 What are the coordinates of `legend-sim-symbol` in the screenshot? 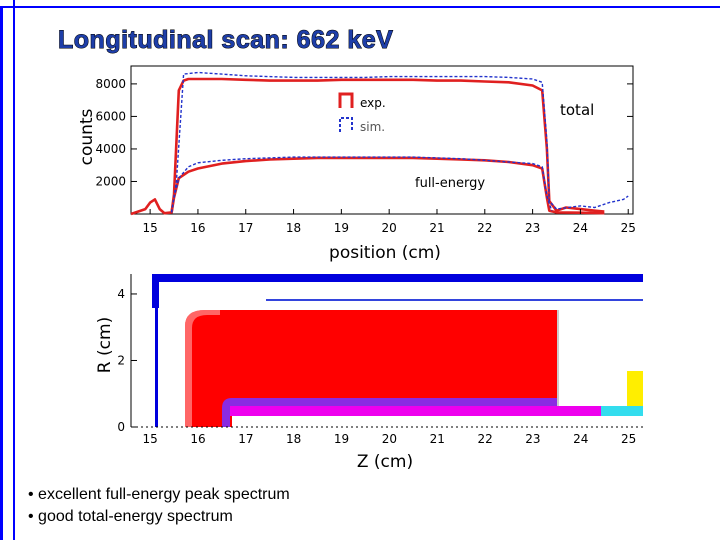 It's located at (346, 124).